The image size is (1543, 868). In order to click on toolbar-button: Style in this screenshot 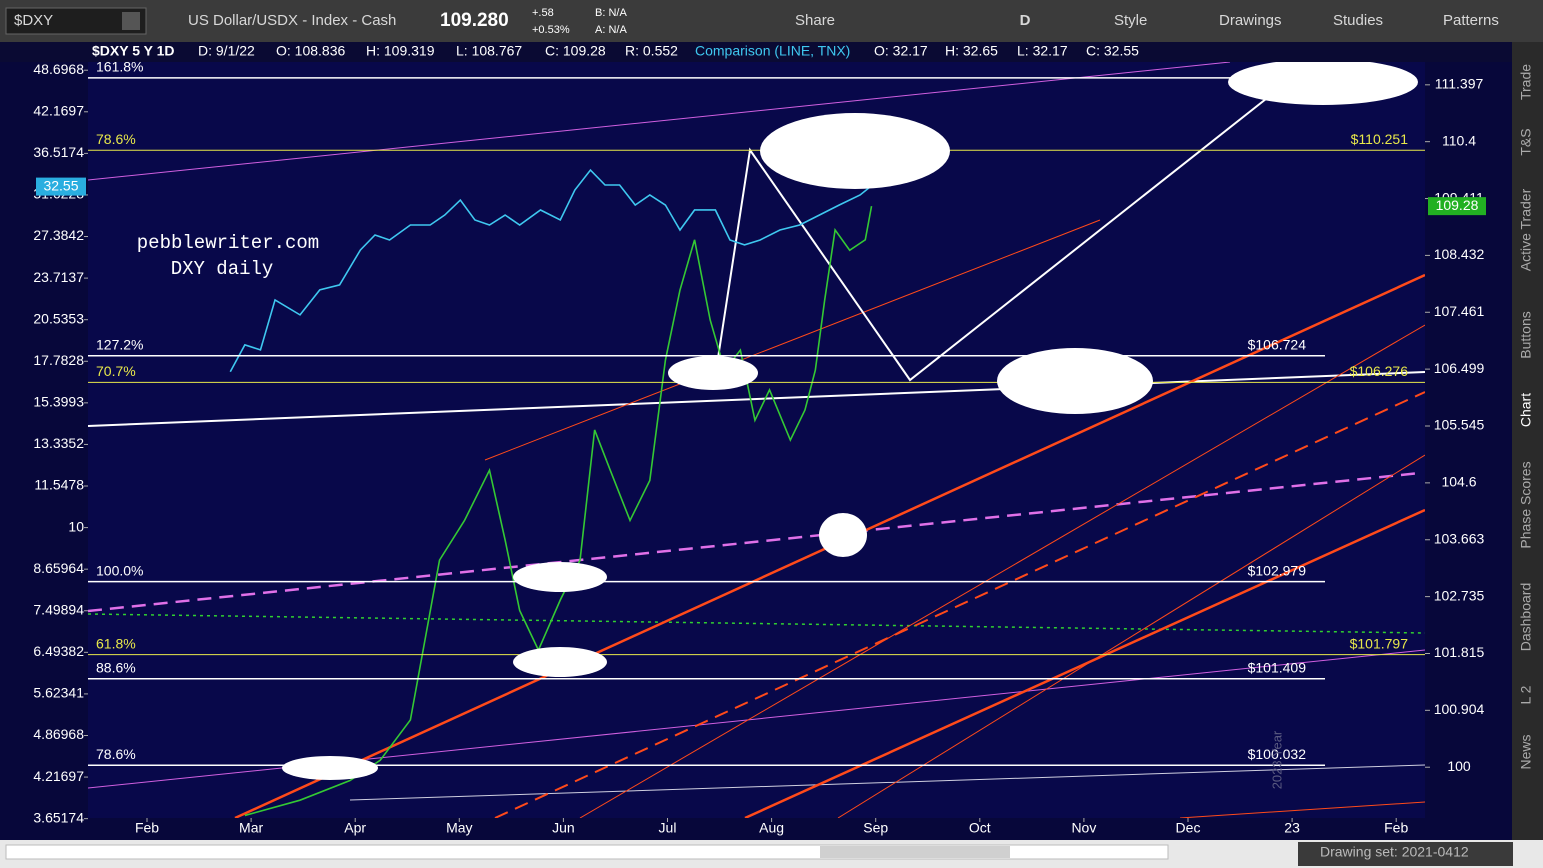, I will do `click(1130, 20)`.